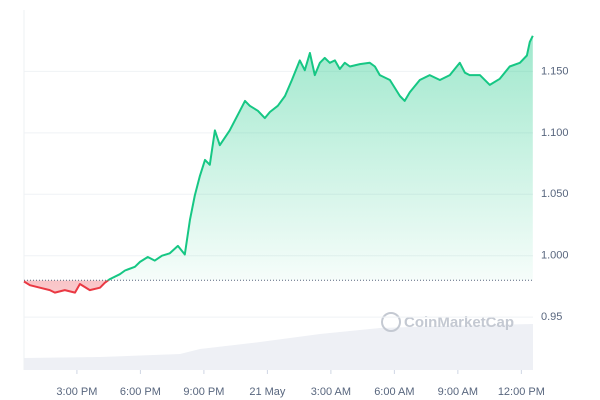 The image size is (600, 400). Describe the element at coordinates (555, 71) in the screenshot. I see `y-tick-label: 1.150` at that location.